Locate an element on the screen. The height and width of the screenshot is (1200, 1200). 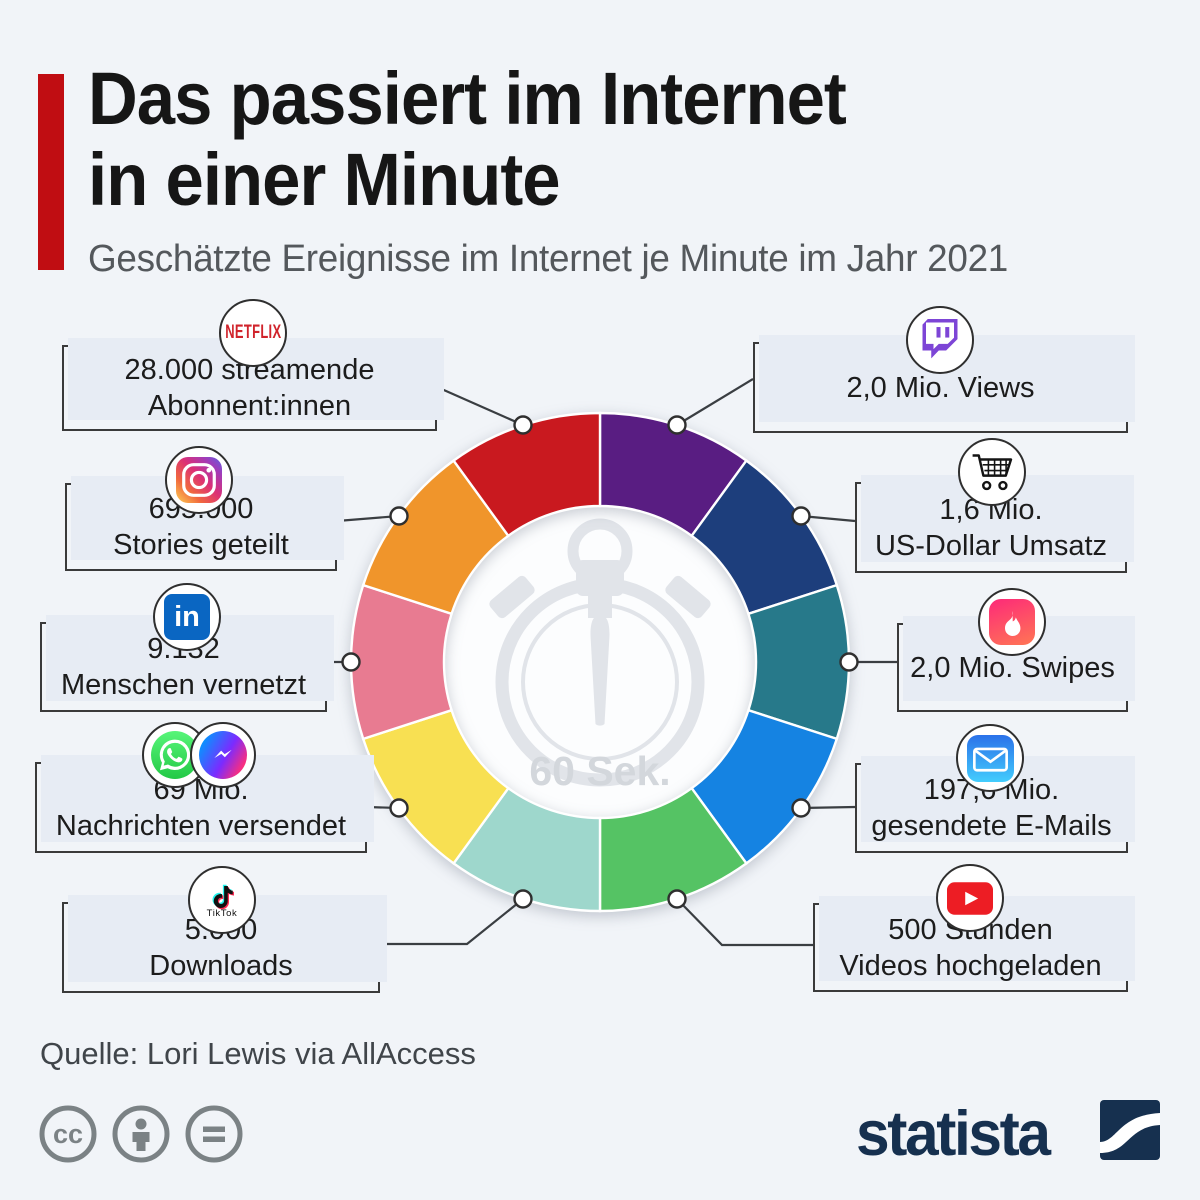
node-netflix is located at coordinates (523, 425).